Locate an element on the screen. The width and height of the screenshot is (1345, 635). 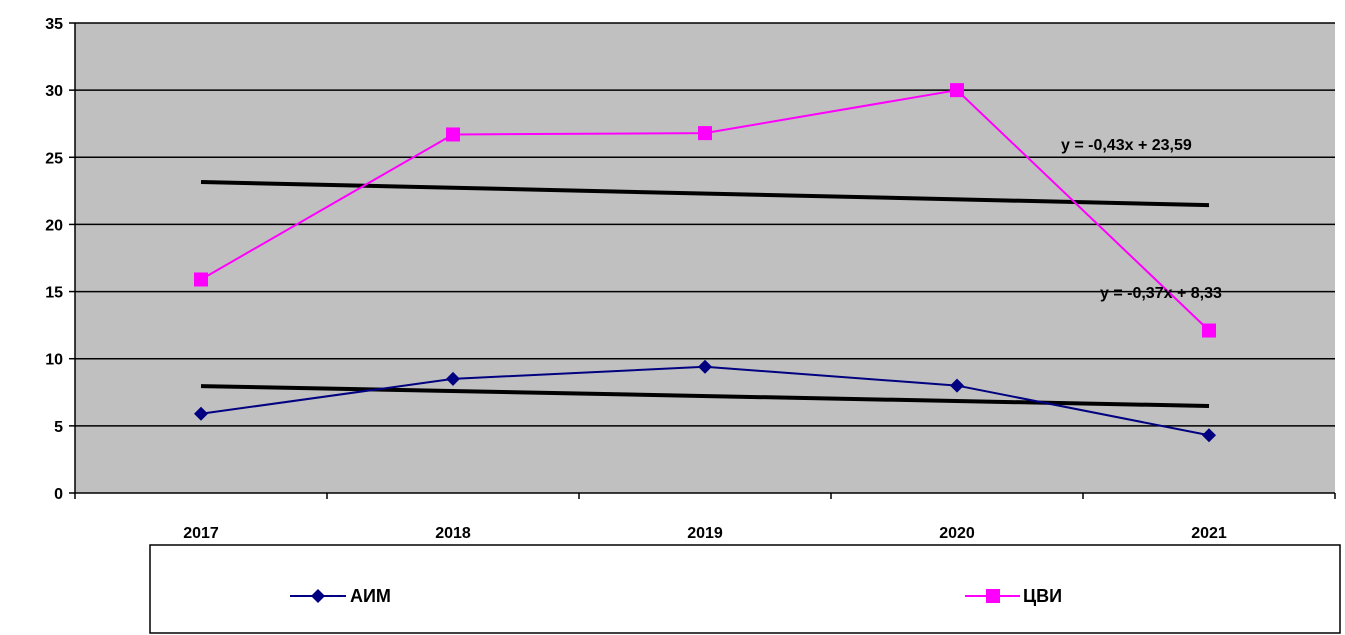
x-tick-label-2017: 2017 is located at coordinates (201, 533).